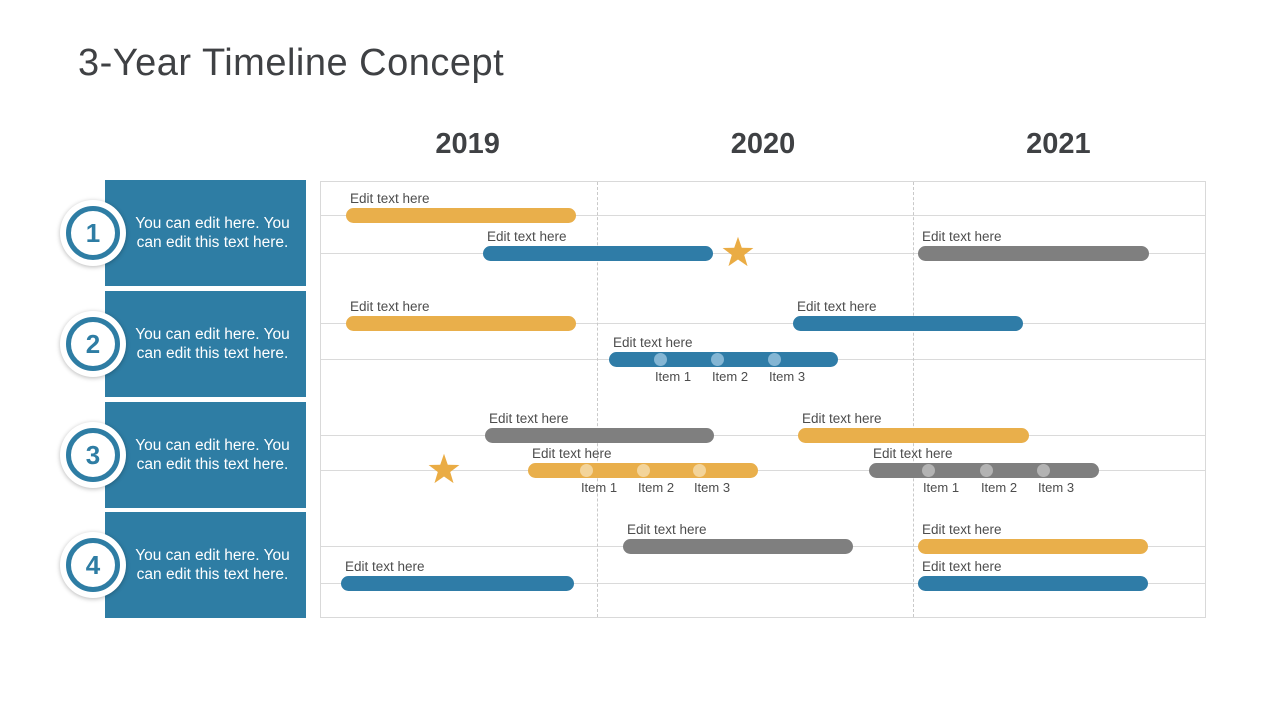 Image resolution: width=1280 pixels, height=720 pixels. I want to click on step-number: 2, so click(93, 344).